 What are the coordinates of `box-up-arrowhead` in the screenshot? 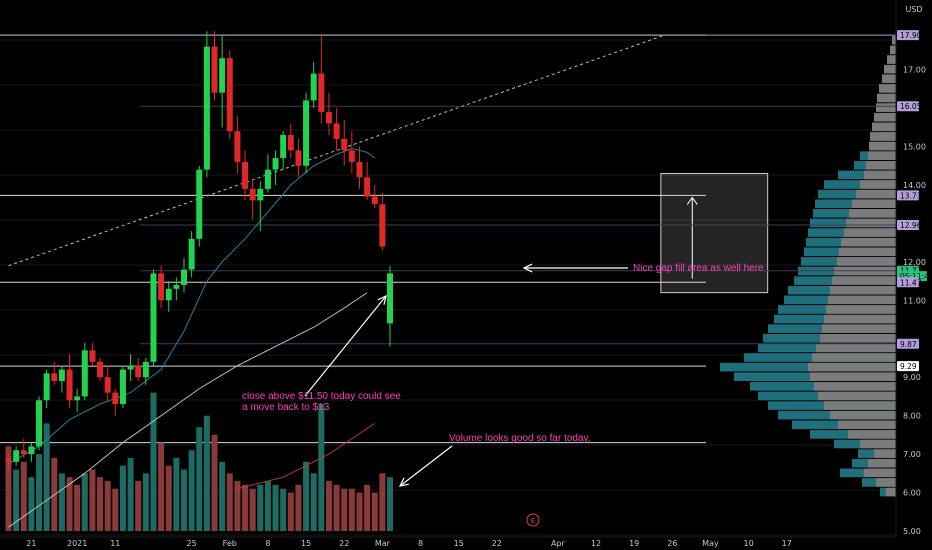 It's located at (692, 200).